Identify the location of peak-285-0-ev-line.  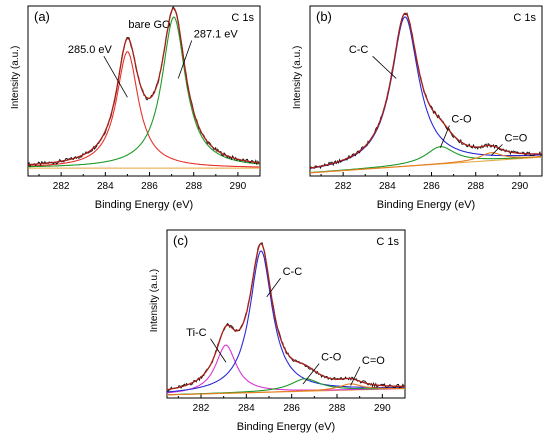
(144, 109).